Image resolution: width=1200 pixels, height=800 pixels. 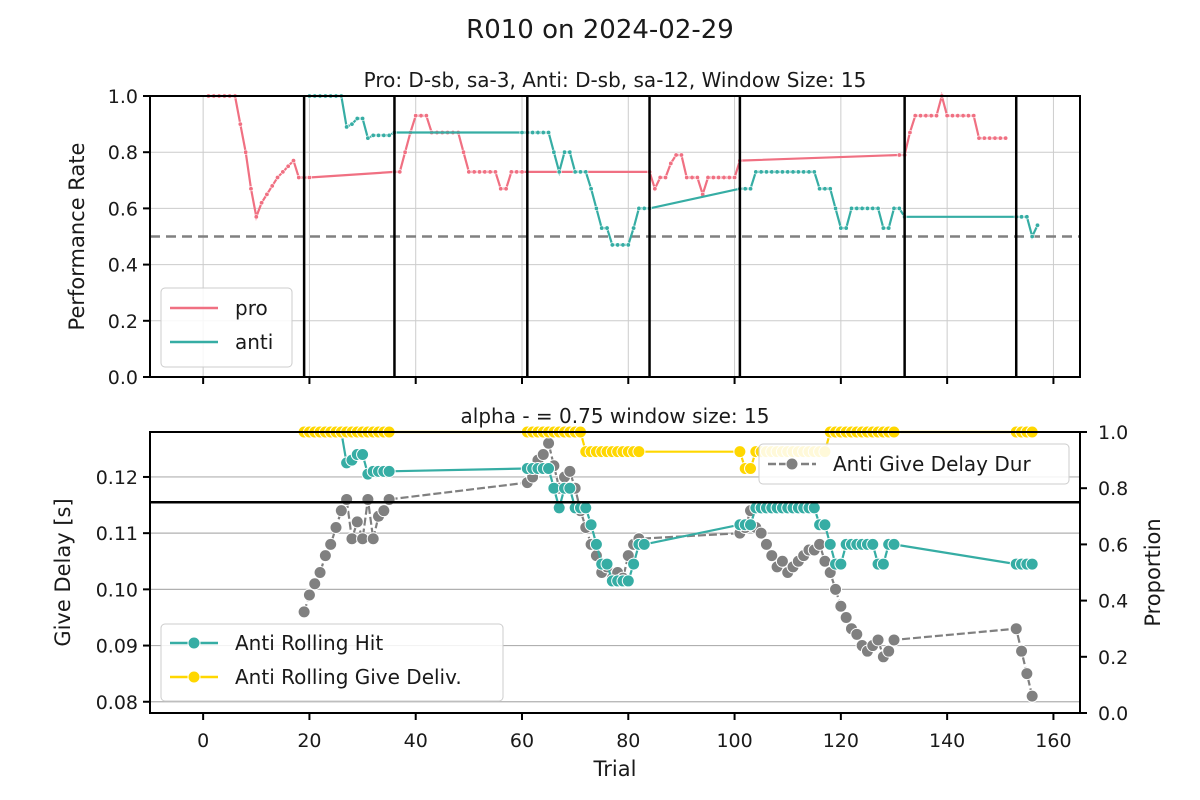 What do you see at coordinates (1113, 489) in the screenshot?
I see `y-right-tick-label: 0.8` at bounding box center [1113, 489].